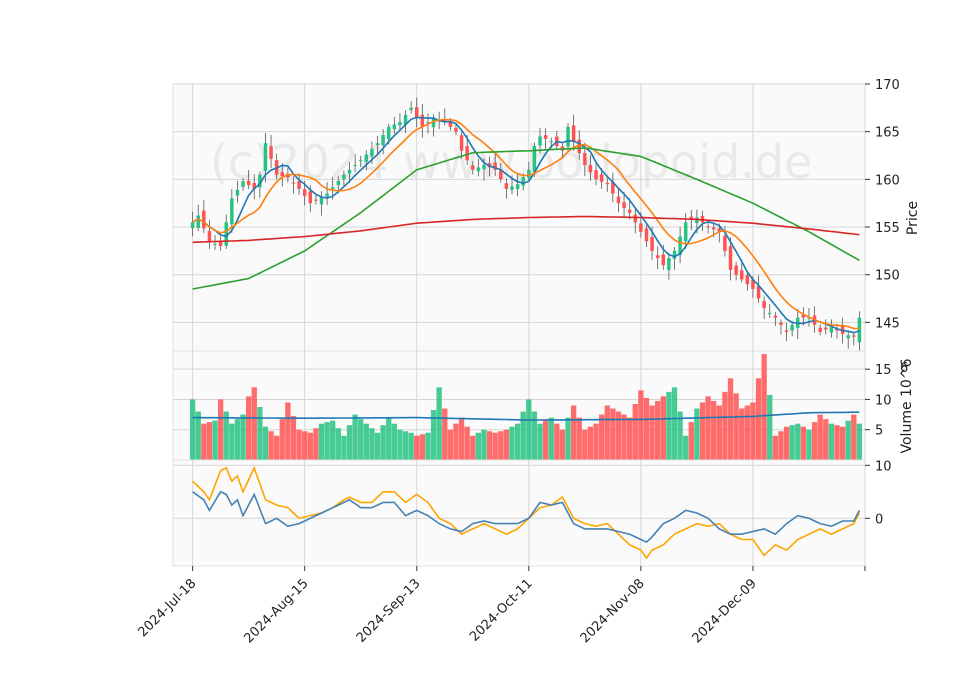 This screenshot has width=960, height=690. What do you see at coordinates (913, 218) in the screenshot?
I see `price-axis-title: Price` at bounding box center [913, 218].